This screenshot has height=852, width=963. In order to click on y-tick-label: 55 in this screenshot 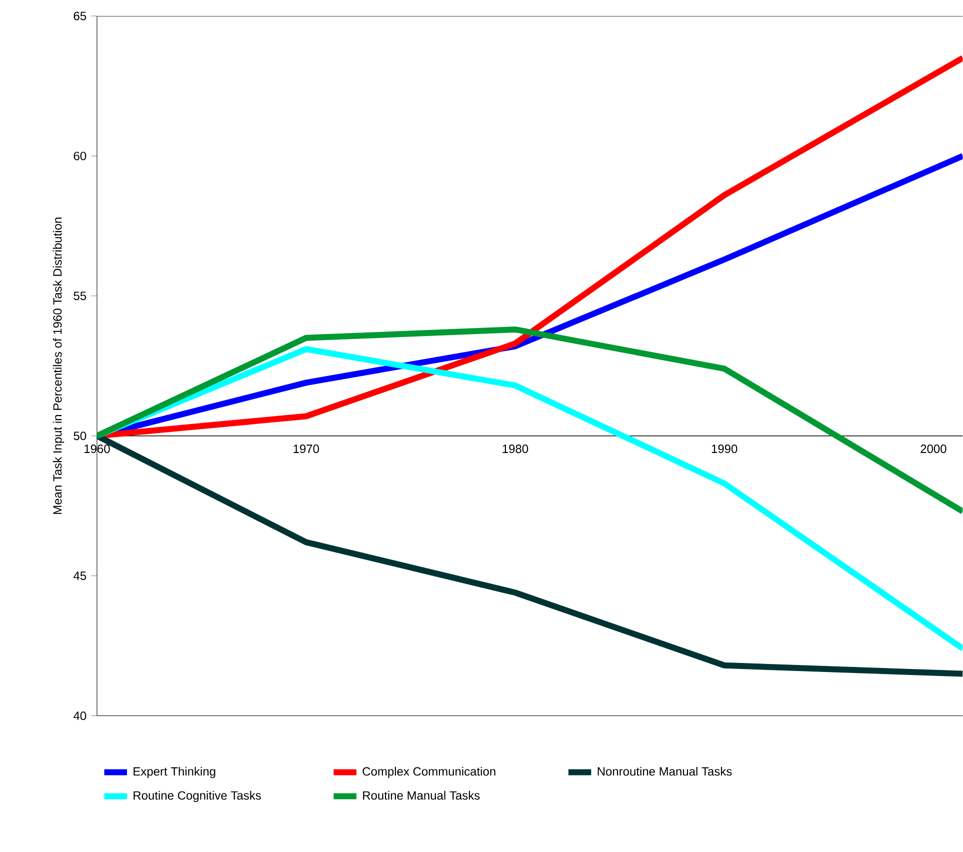, I will do `click(80, 296)`.